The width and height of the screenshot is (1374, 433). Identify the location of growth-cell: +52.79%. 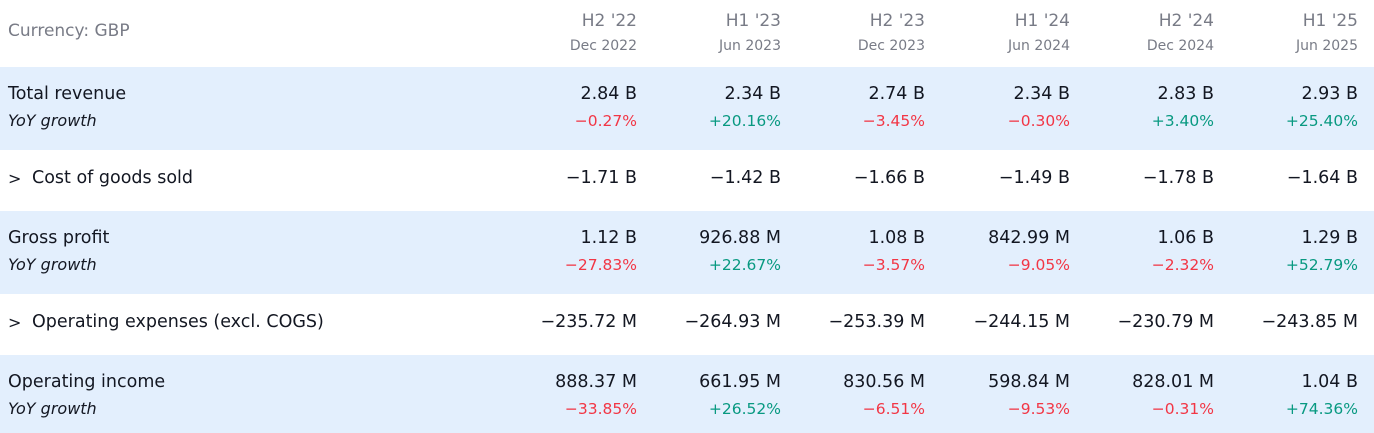
(1321, 265).